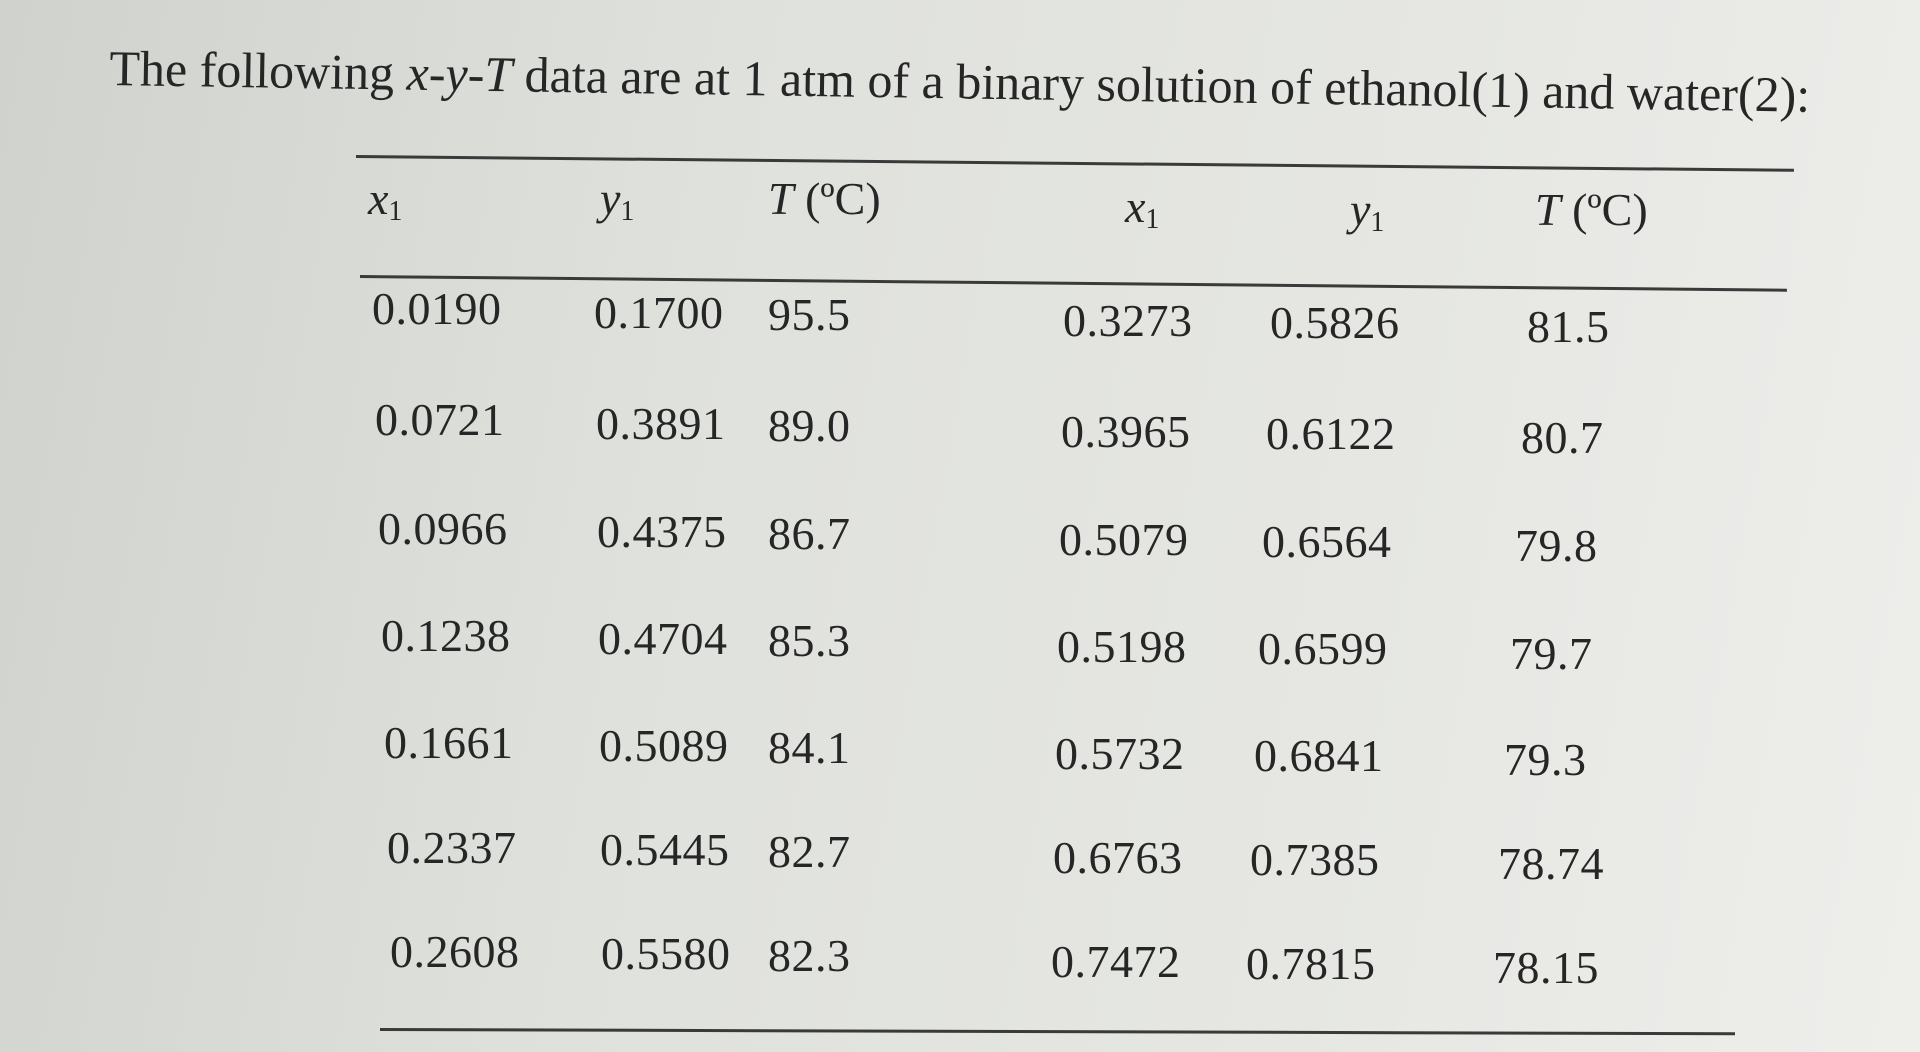 This screenshot has width=1920, height=1052. Describe the element at coordinates (663, 638) in the screenshot. I see `table-cell: 0.4704` at that location.